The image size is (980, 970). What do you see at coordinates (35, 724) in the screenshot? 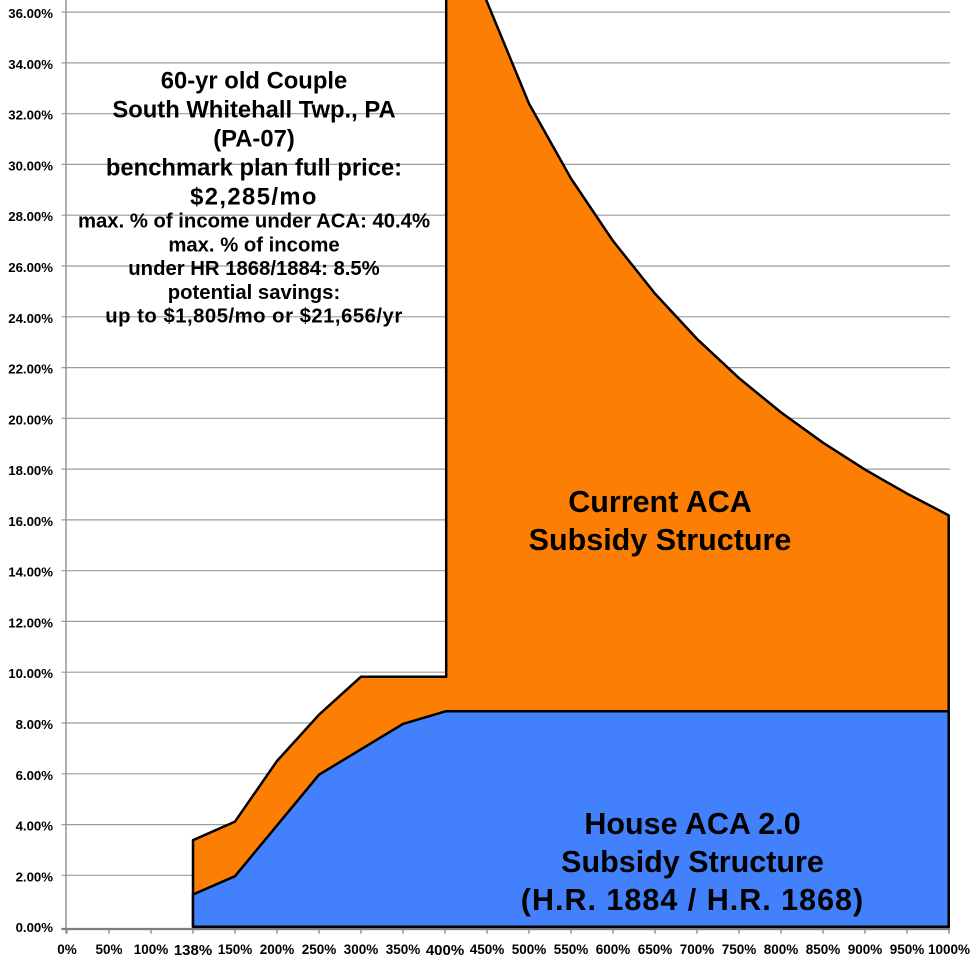
I see `svg-text: 8.00%` at bounding box center [35, 724].